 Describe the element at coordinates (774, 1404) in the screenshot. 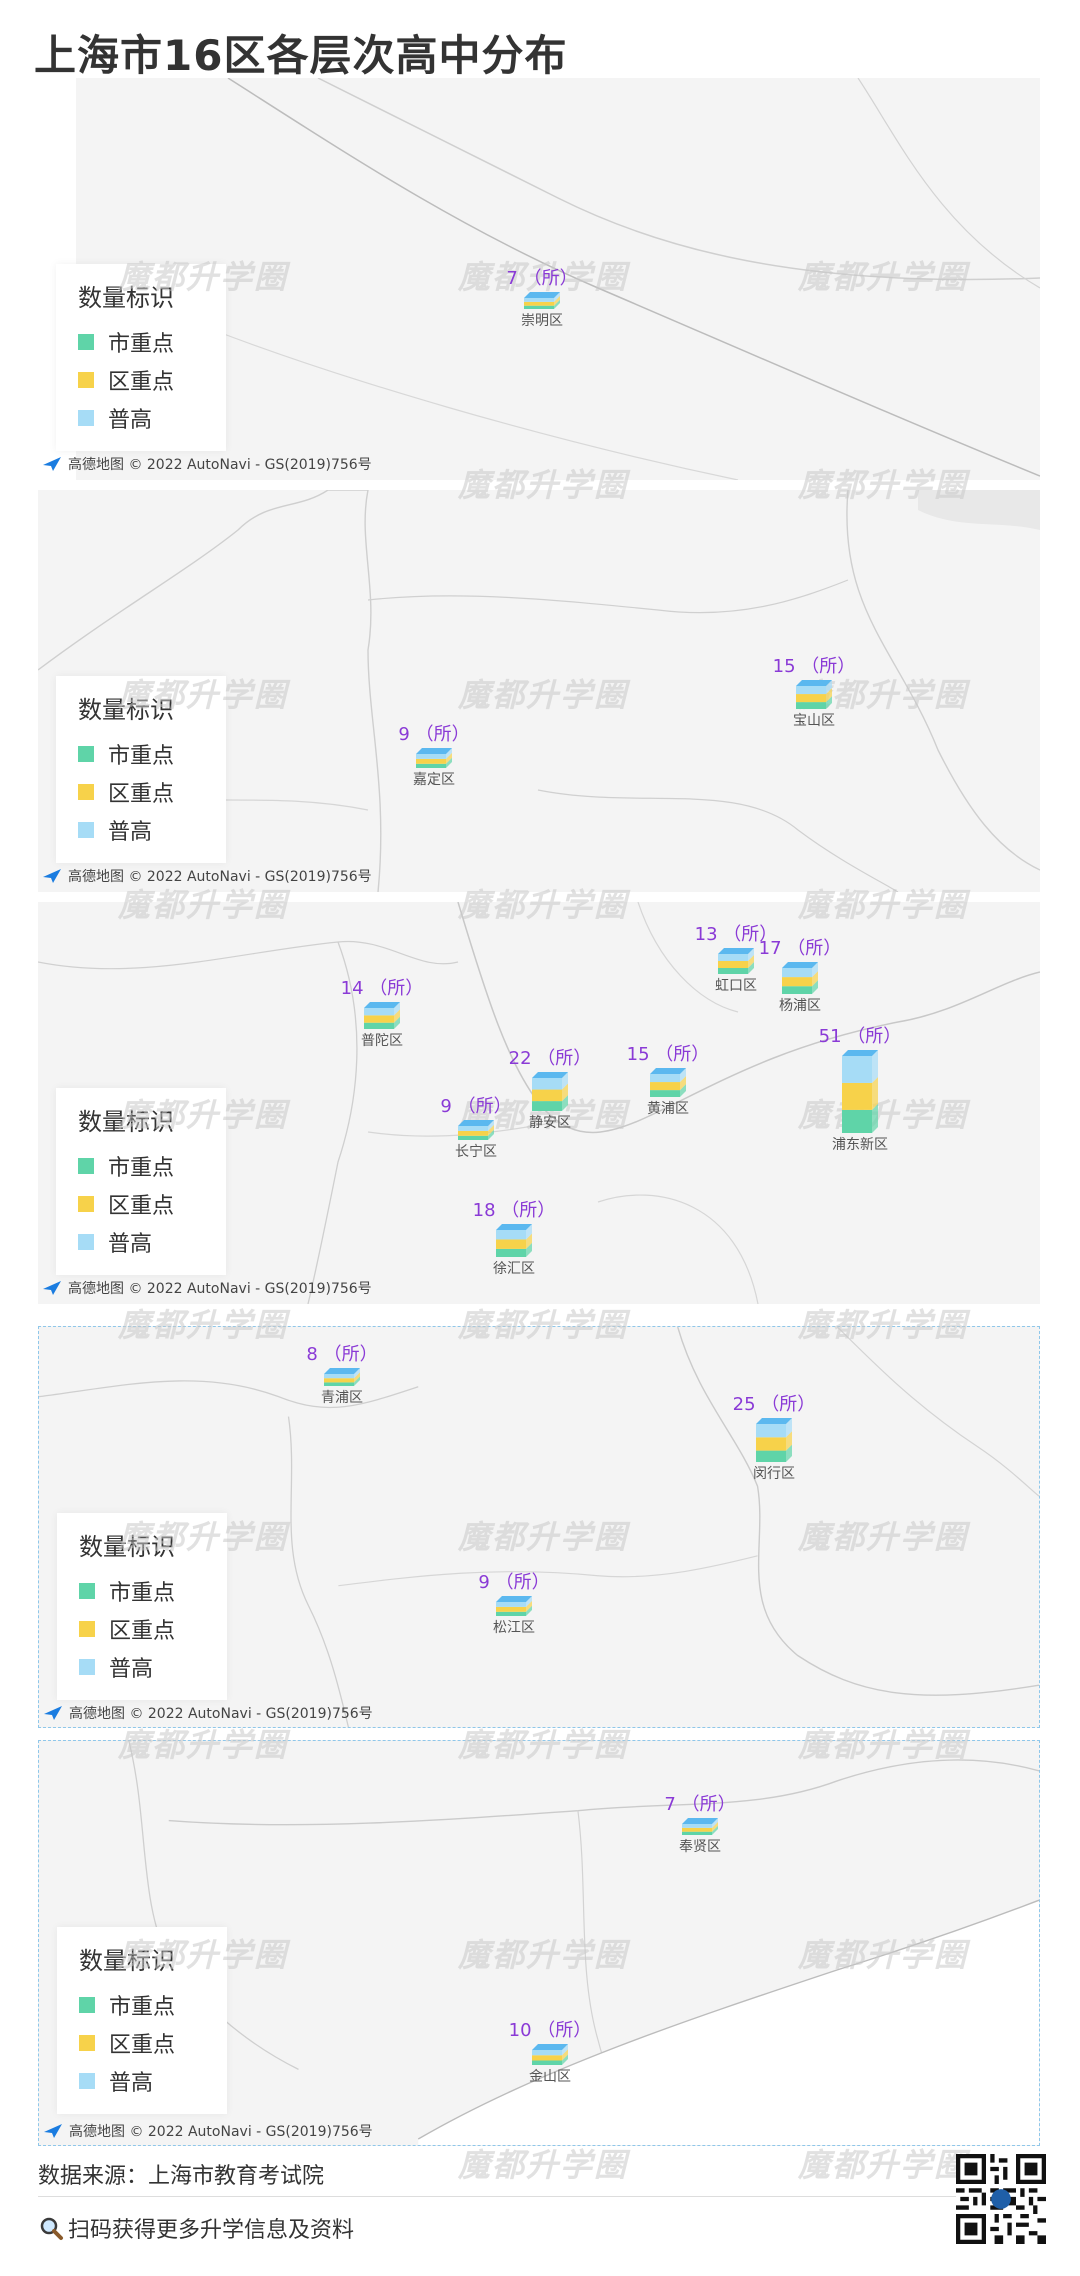

I see `district-count: 25 （所）` at that location.